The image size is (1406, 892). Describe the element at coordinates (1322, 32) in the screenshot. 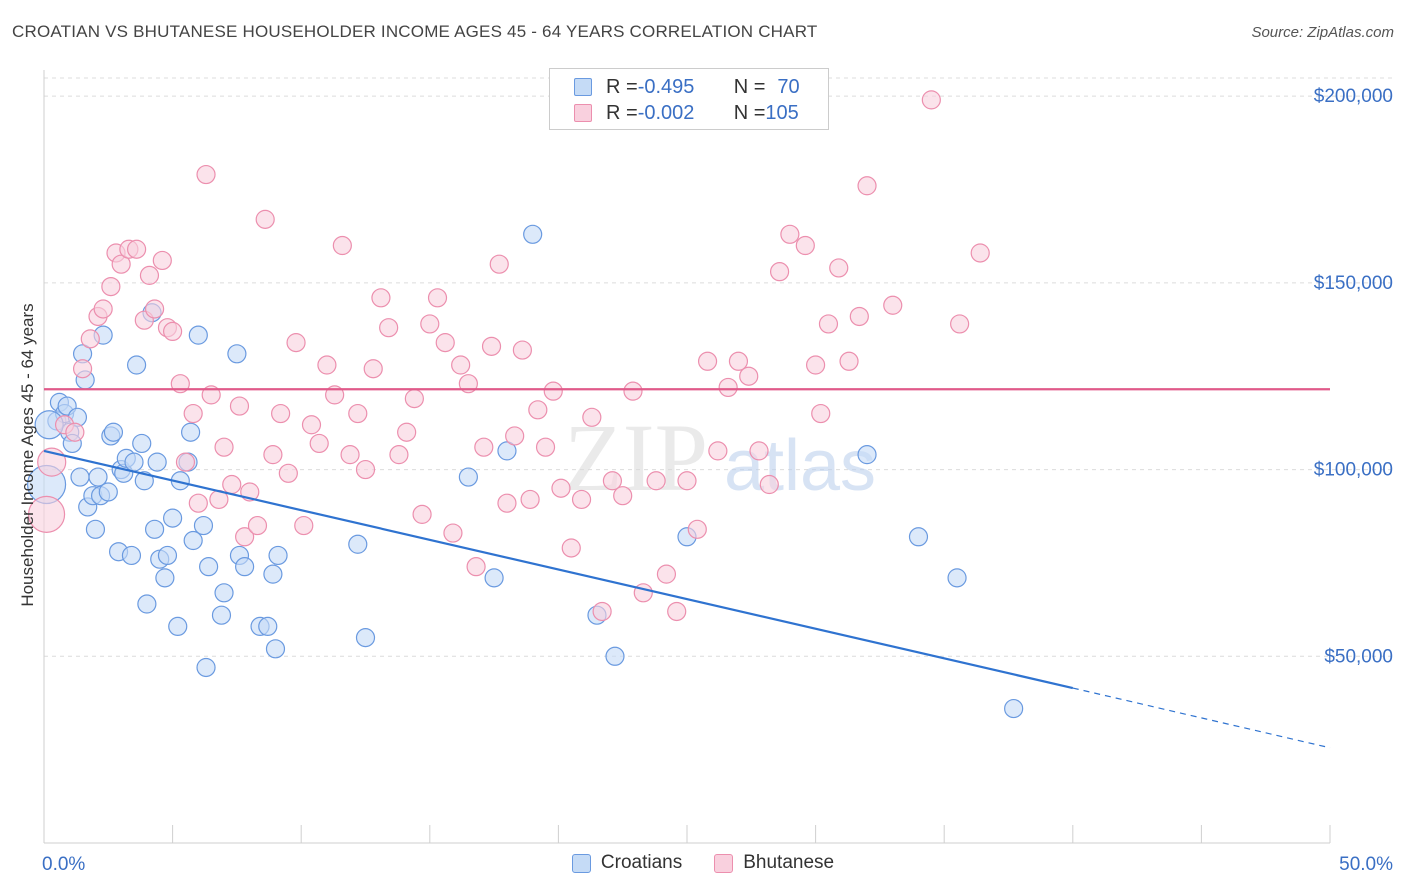

I see `source-label: Source: ZipAtlas.com` at that location.